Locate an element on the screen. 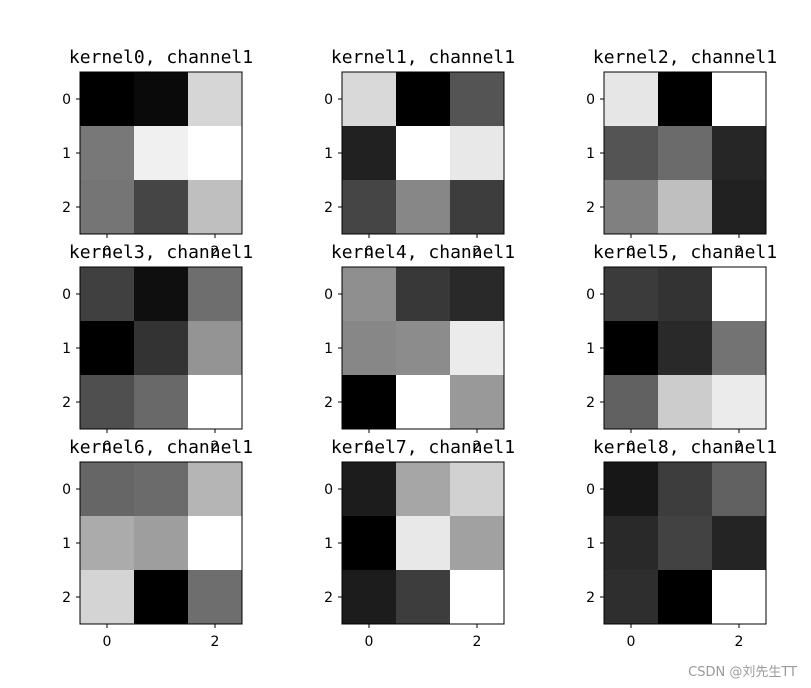 The image size is (811, 688). subplot-title-kernel6: kernel6, channel1 is located at coordinates (161, 447).